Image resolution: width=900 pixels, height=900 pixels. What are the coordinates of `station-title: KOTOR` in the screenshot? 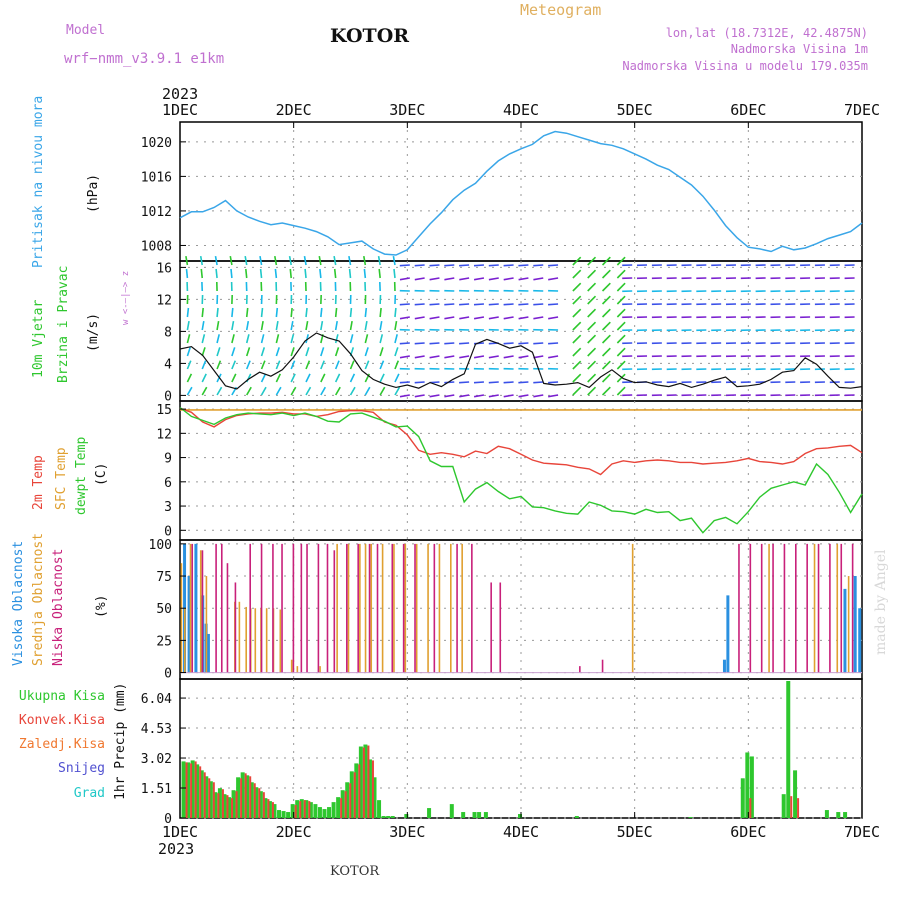 It's located at (369, 36).